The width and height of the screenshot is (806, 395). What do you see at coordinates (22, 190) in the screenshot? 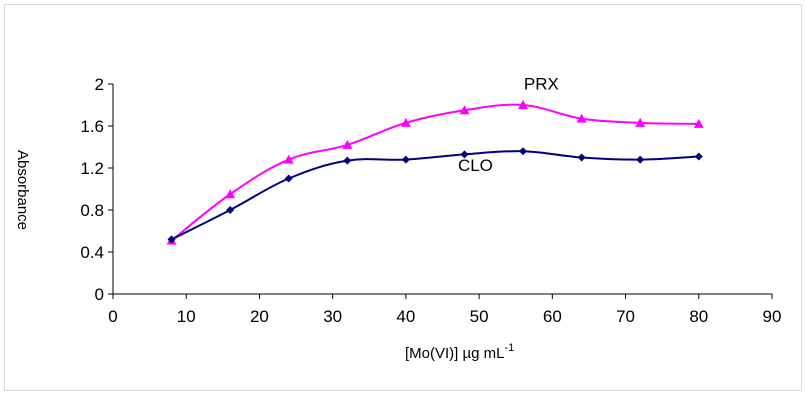
I see `y-axis-title: Absorbance` at bounding box center [22, 190].